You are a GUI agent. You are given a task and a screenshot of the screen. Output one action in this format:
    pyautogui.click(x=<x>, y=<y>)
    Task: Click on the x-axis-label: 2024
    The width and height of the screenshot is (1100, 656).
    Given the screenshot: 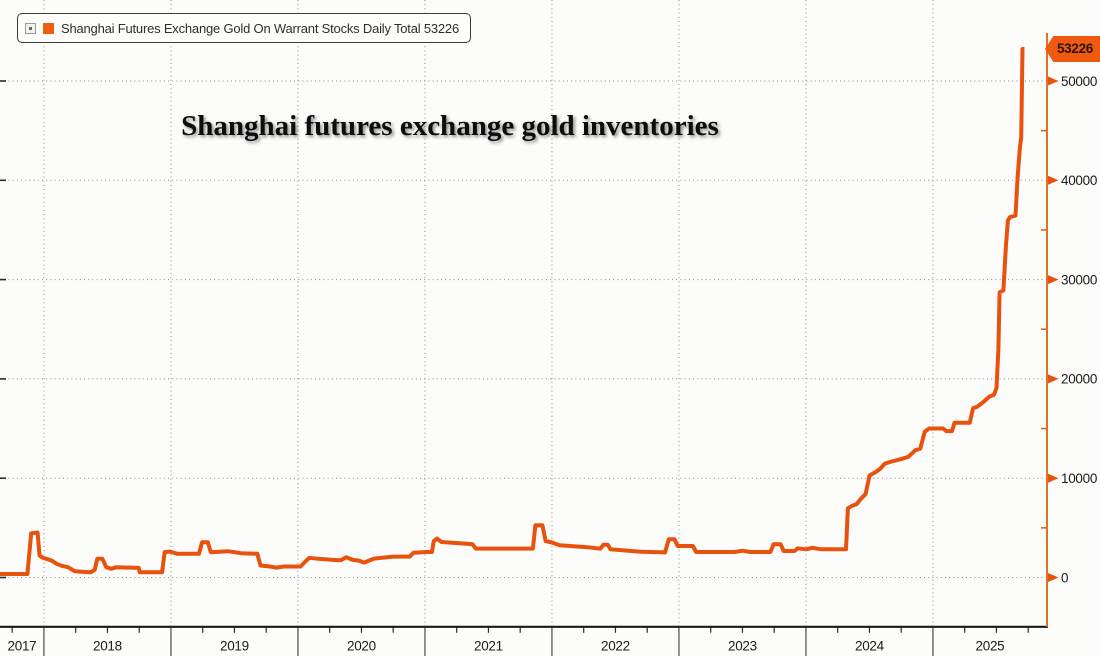 What is the action you would take?
    pyautogui.click(x=870, y=646)
    